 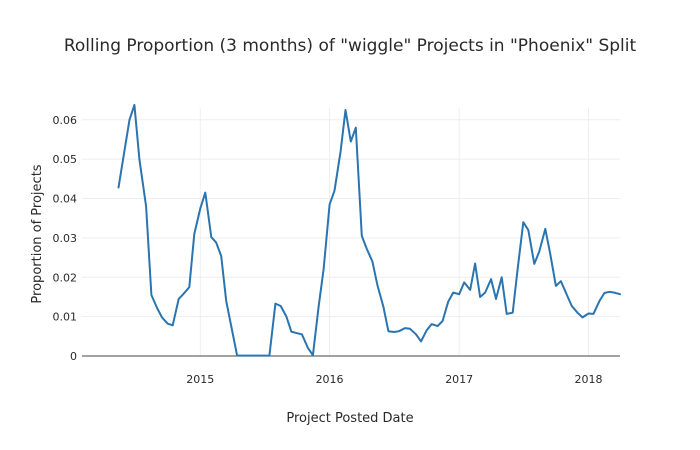 I want to click on y-tick-label: 0.03, so click(x=65, y=238).